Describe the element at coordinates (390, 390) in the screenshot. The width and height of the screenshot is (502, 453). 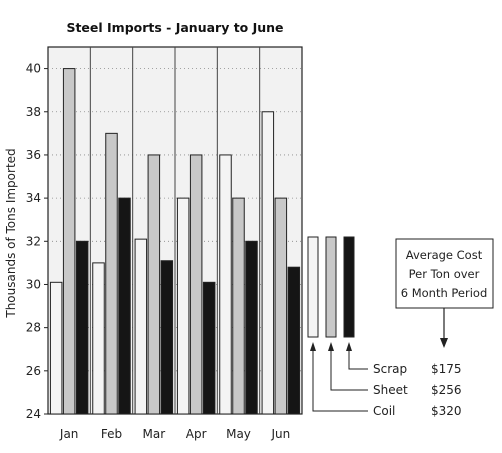
I see `legend-label-sheet: Sheet` at that location.